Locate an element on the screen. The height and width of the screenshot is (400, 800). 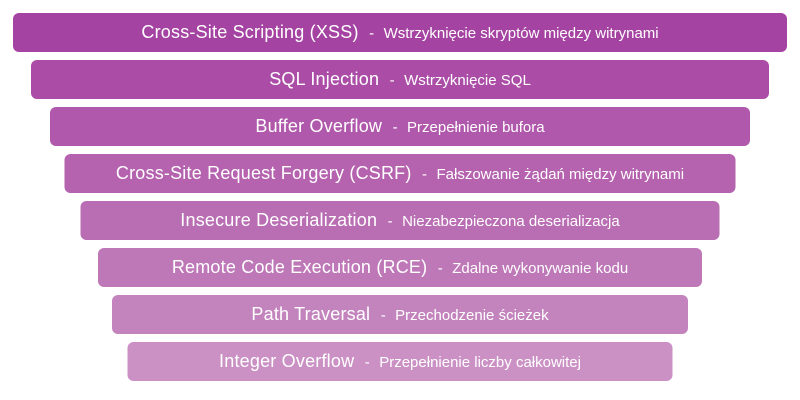
vulnerability-translation-pl: Przechodzenie ścieżek is located at coordinates (472, 315).